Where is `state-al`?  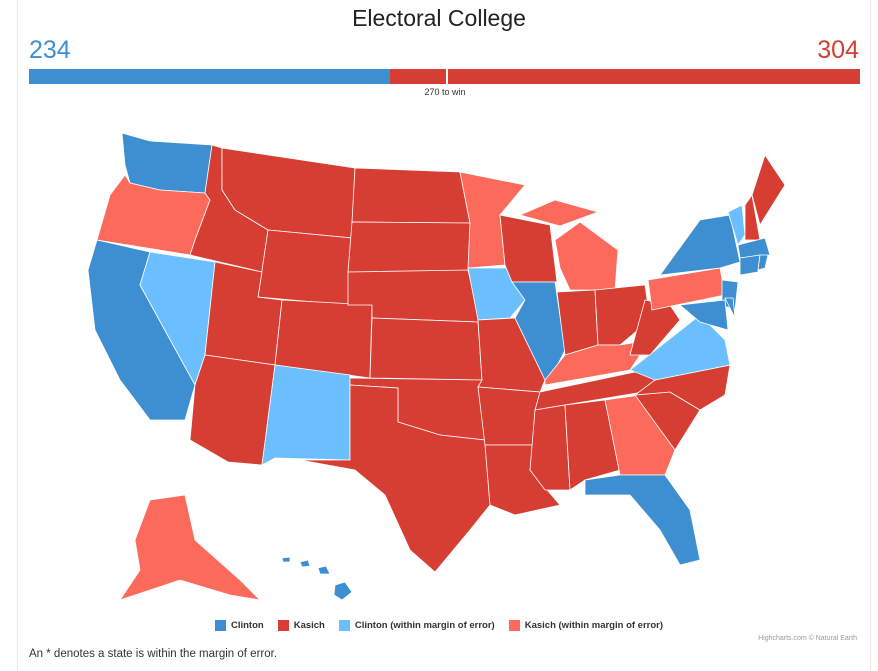 state-al is located at coordinates (592, 445).